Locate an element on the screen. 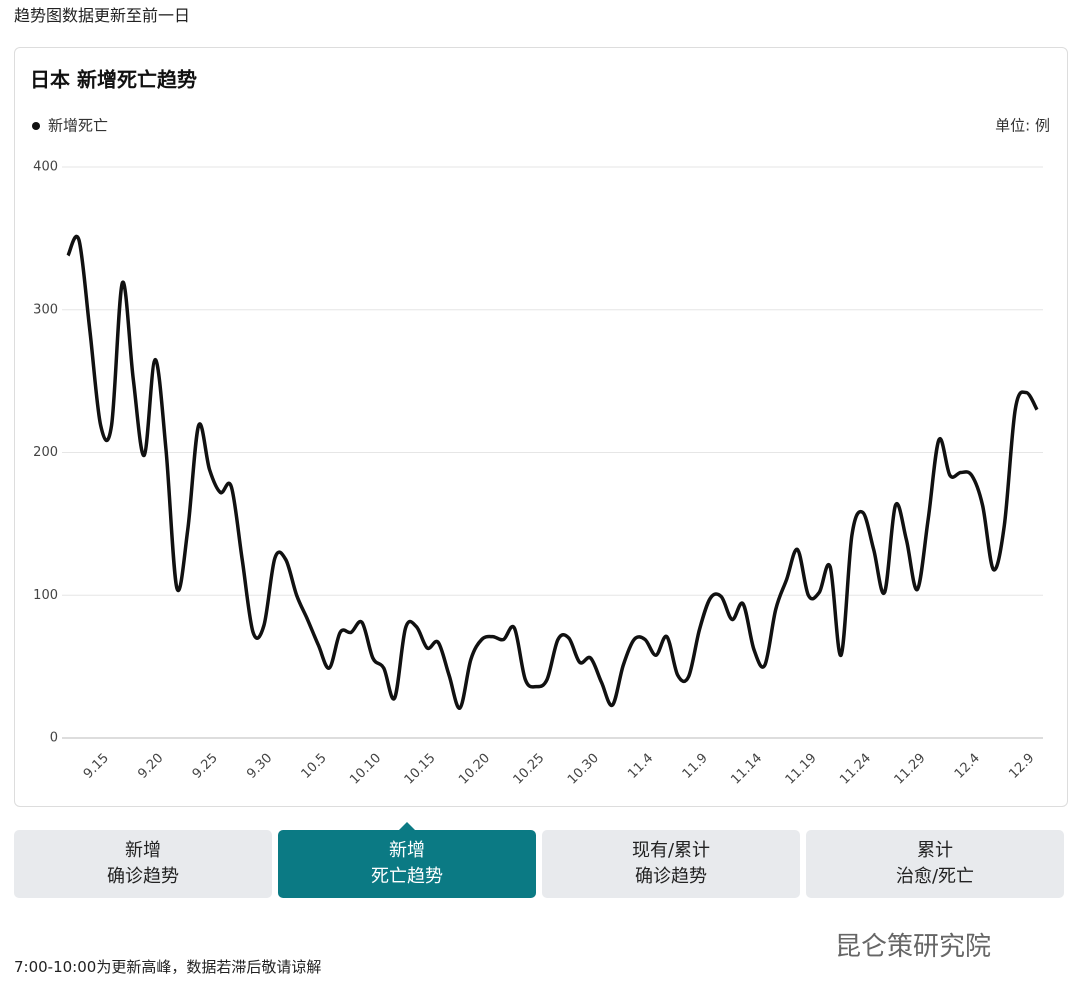 Image resolution: width=1080 pixels, height=992 pixels. tab-button: 新增 死亡趋势 is located at coordinates (407, 860).